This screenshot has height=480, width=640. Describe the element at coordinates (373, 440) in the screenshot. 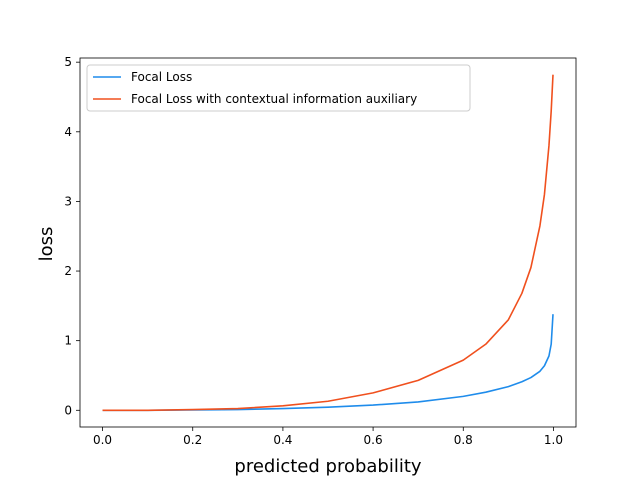

I see `x-tick-label: 0.6` at that location.